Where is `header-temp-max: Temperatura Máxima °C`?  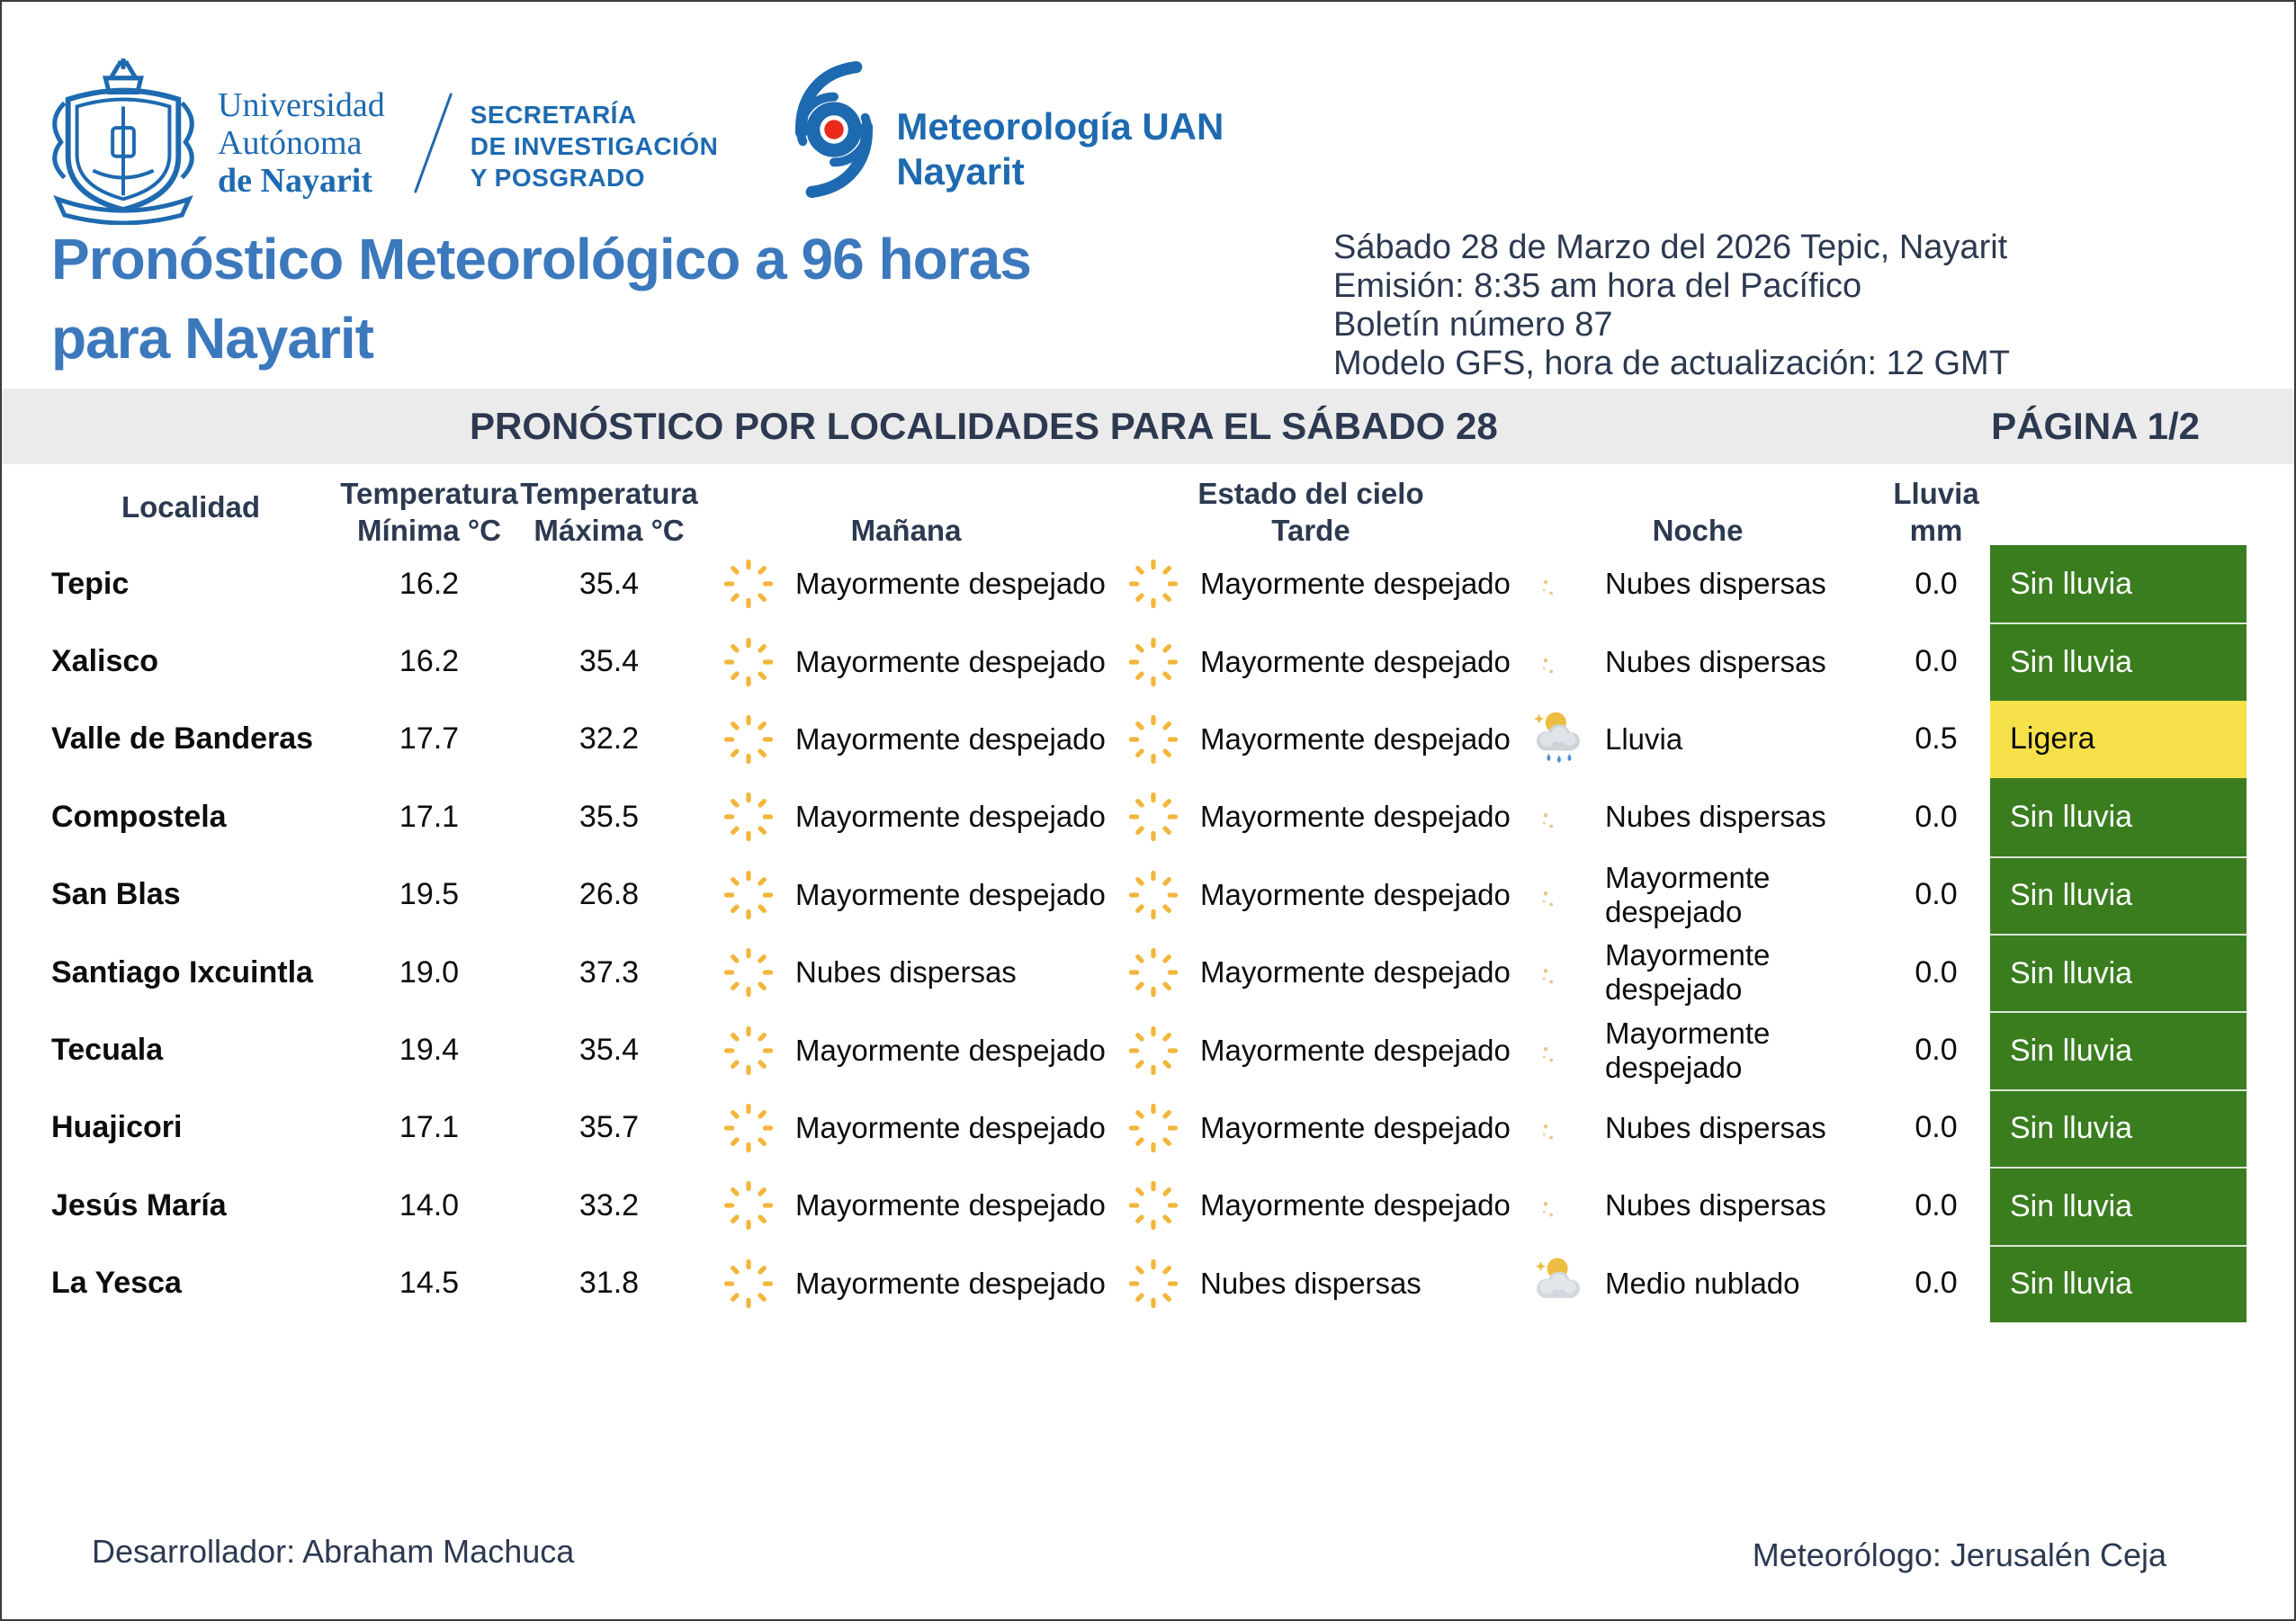
header-temp-max: Temperatura Máxima °C is located at coordinates (609, 512).